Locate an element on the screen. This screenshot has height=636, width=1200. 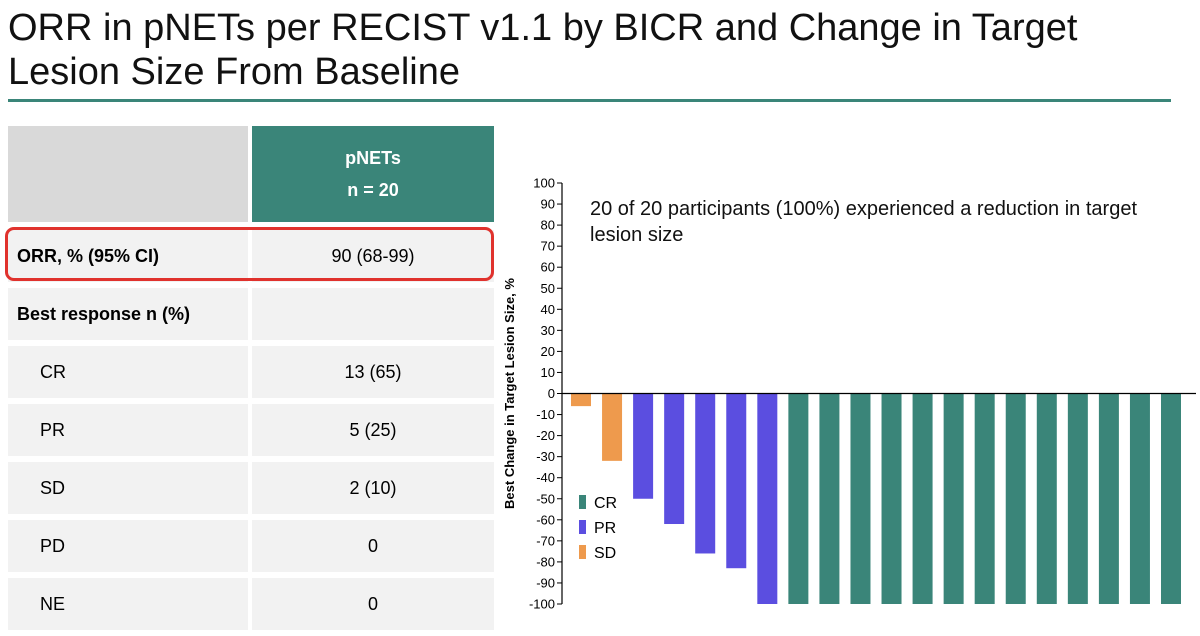
table-row-pd: PD 0 is located at coordinates (251, 546).